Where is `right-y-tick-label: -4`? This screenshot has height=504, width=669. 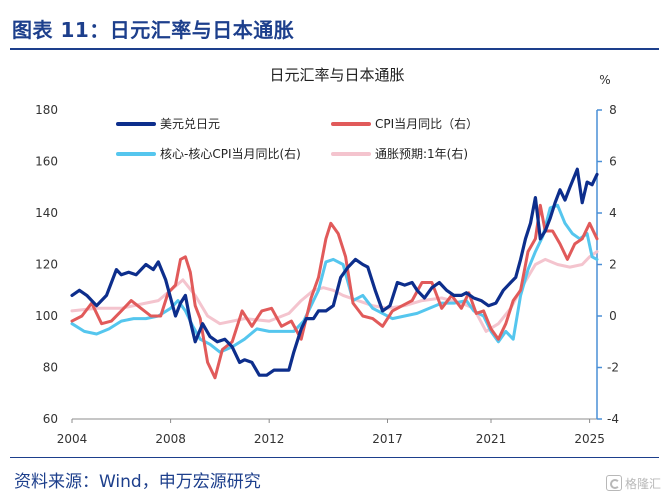 right-y-tick-label: -4 is located at coordinates (613, 419).